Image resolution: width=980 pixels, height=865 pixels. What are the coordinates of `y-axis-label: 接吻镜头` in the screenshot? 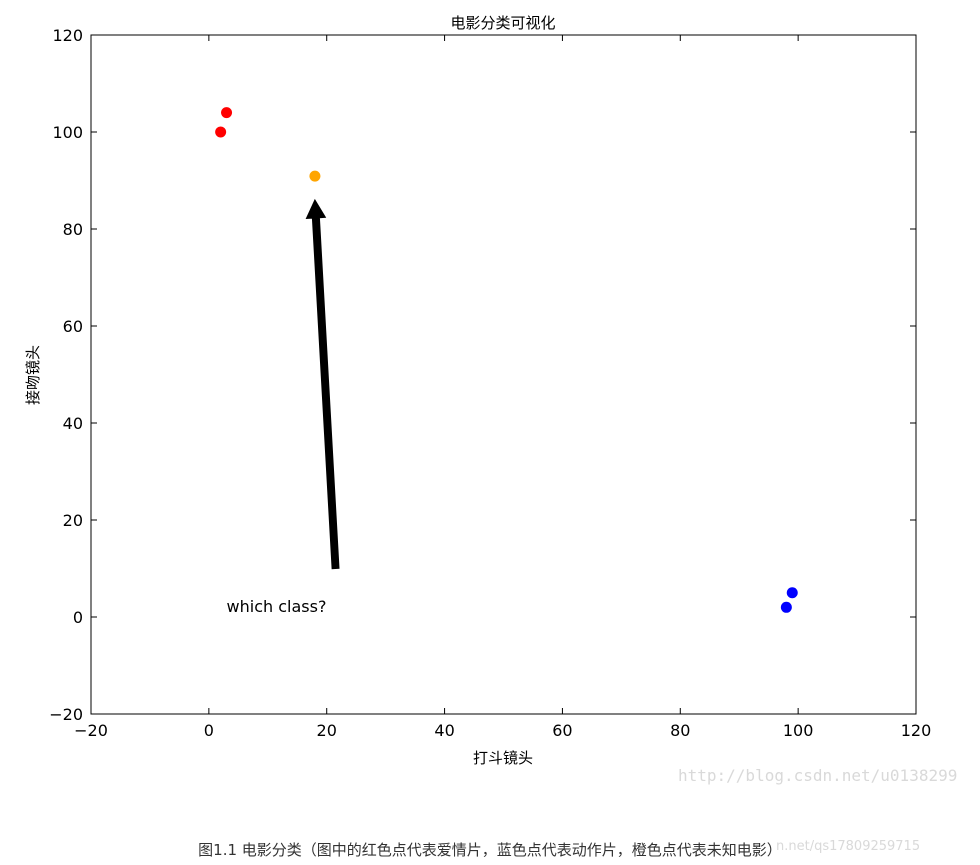 It's located at (33, 375).